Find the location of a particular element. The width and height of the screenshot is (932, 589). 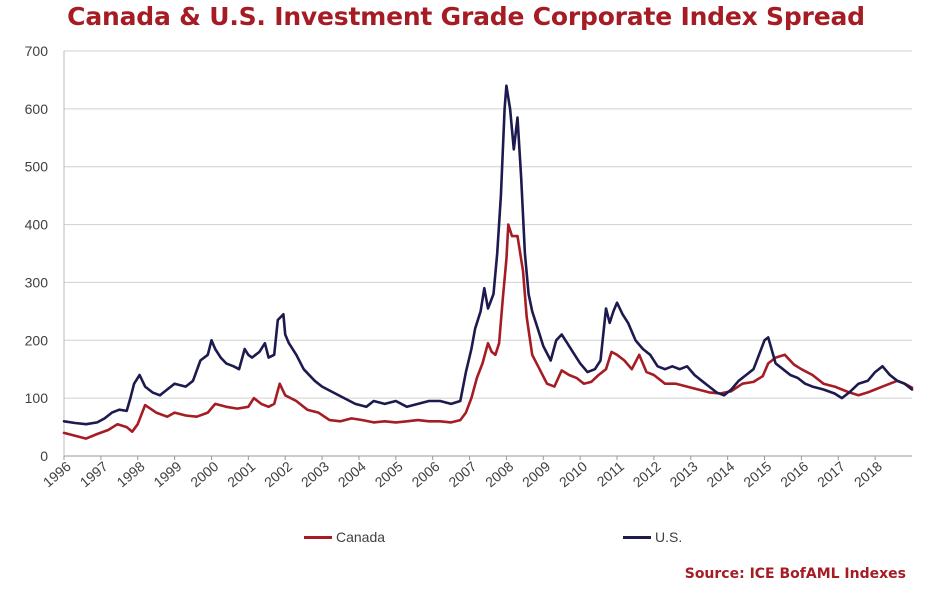

x-tick-label: 2002 is located at coordinates (278, 474).